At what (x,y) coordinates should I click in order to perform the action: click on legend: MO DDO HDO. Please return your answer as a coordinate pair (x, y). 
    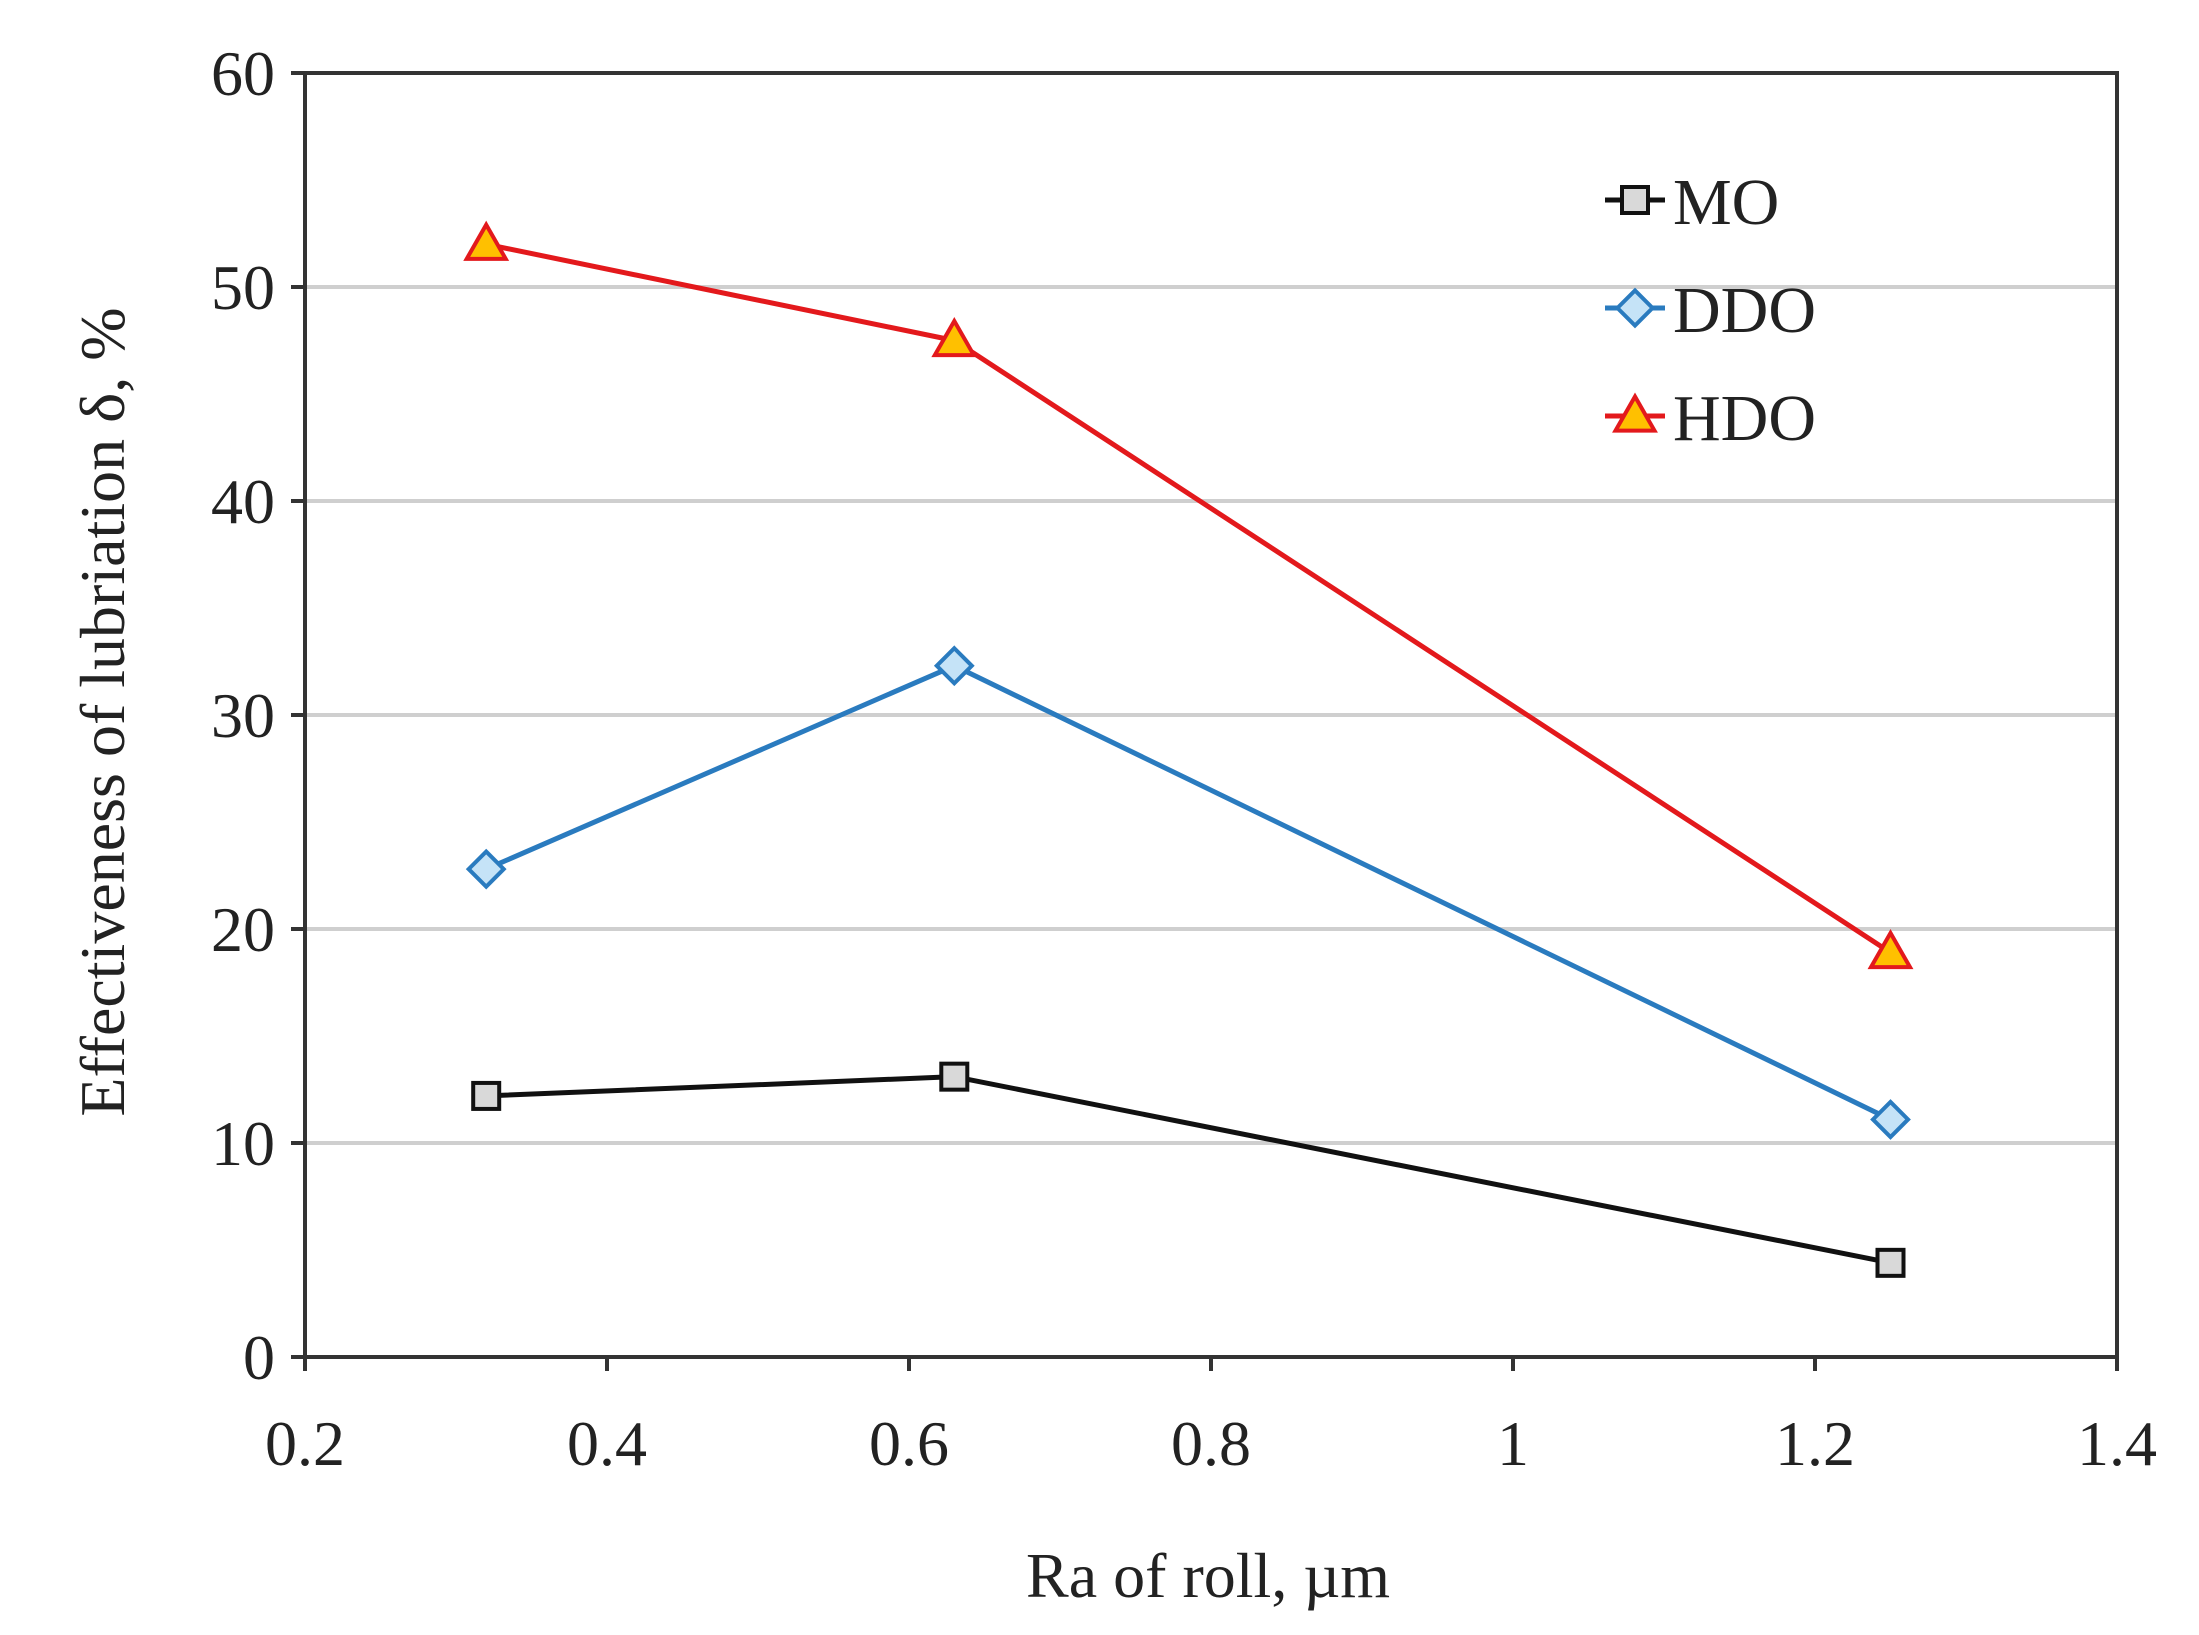
    Looking at the image, I should click on (1710, 310).